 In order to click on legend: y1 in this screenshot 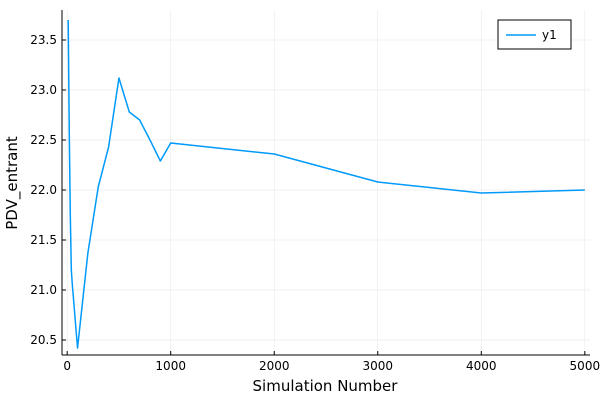, I will do `click(534, 34)`.